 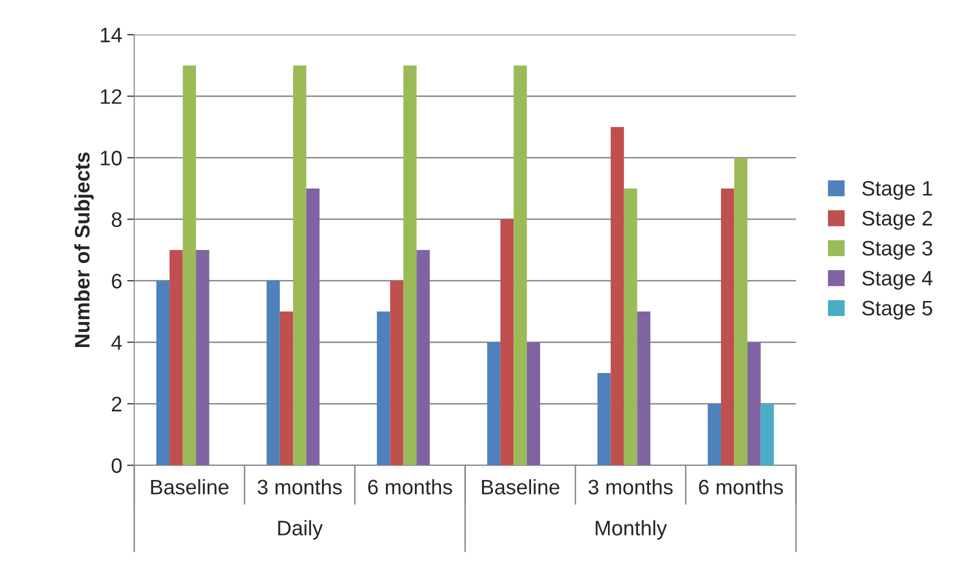 What do you see at coordinates (897, 310) in the screenshot?
I see `legend-label: Stage 5` at bounding box center [897, 310].